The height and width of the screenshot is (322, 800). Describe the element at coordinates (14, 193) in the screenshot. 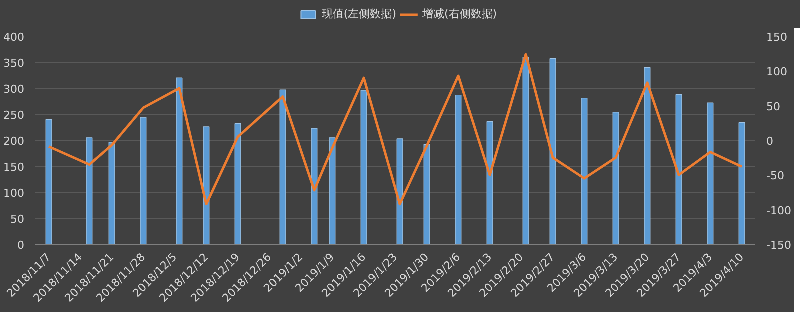

I see `y-tick-label: 100` at that location.